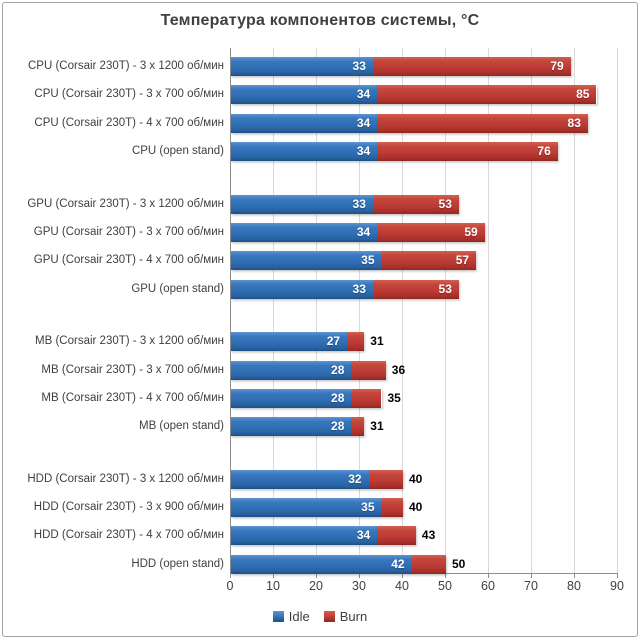  Describe the element at coordinates (415, 204) in the screenshot. I see `bar-burn: 53` at that location.